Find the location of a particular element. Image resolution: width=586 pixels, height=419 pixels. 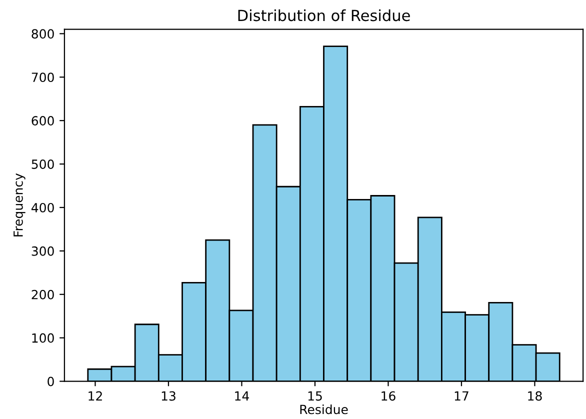

x-tick-label: 14 is located at coordinates (242, 396).